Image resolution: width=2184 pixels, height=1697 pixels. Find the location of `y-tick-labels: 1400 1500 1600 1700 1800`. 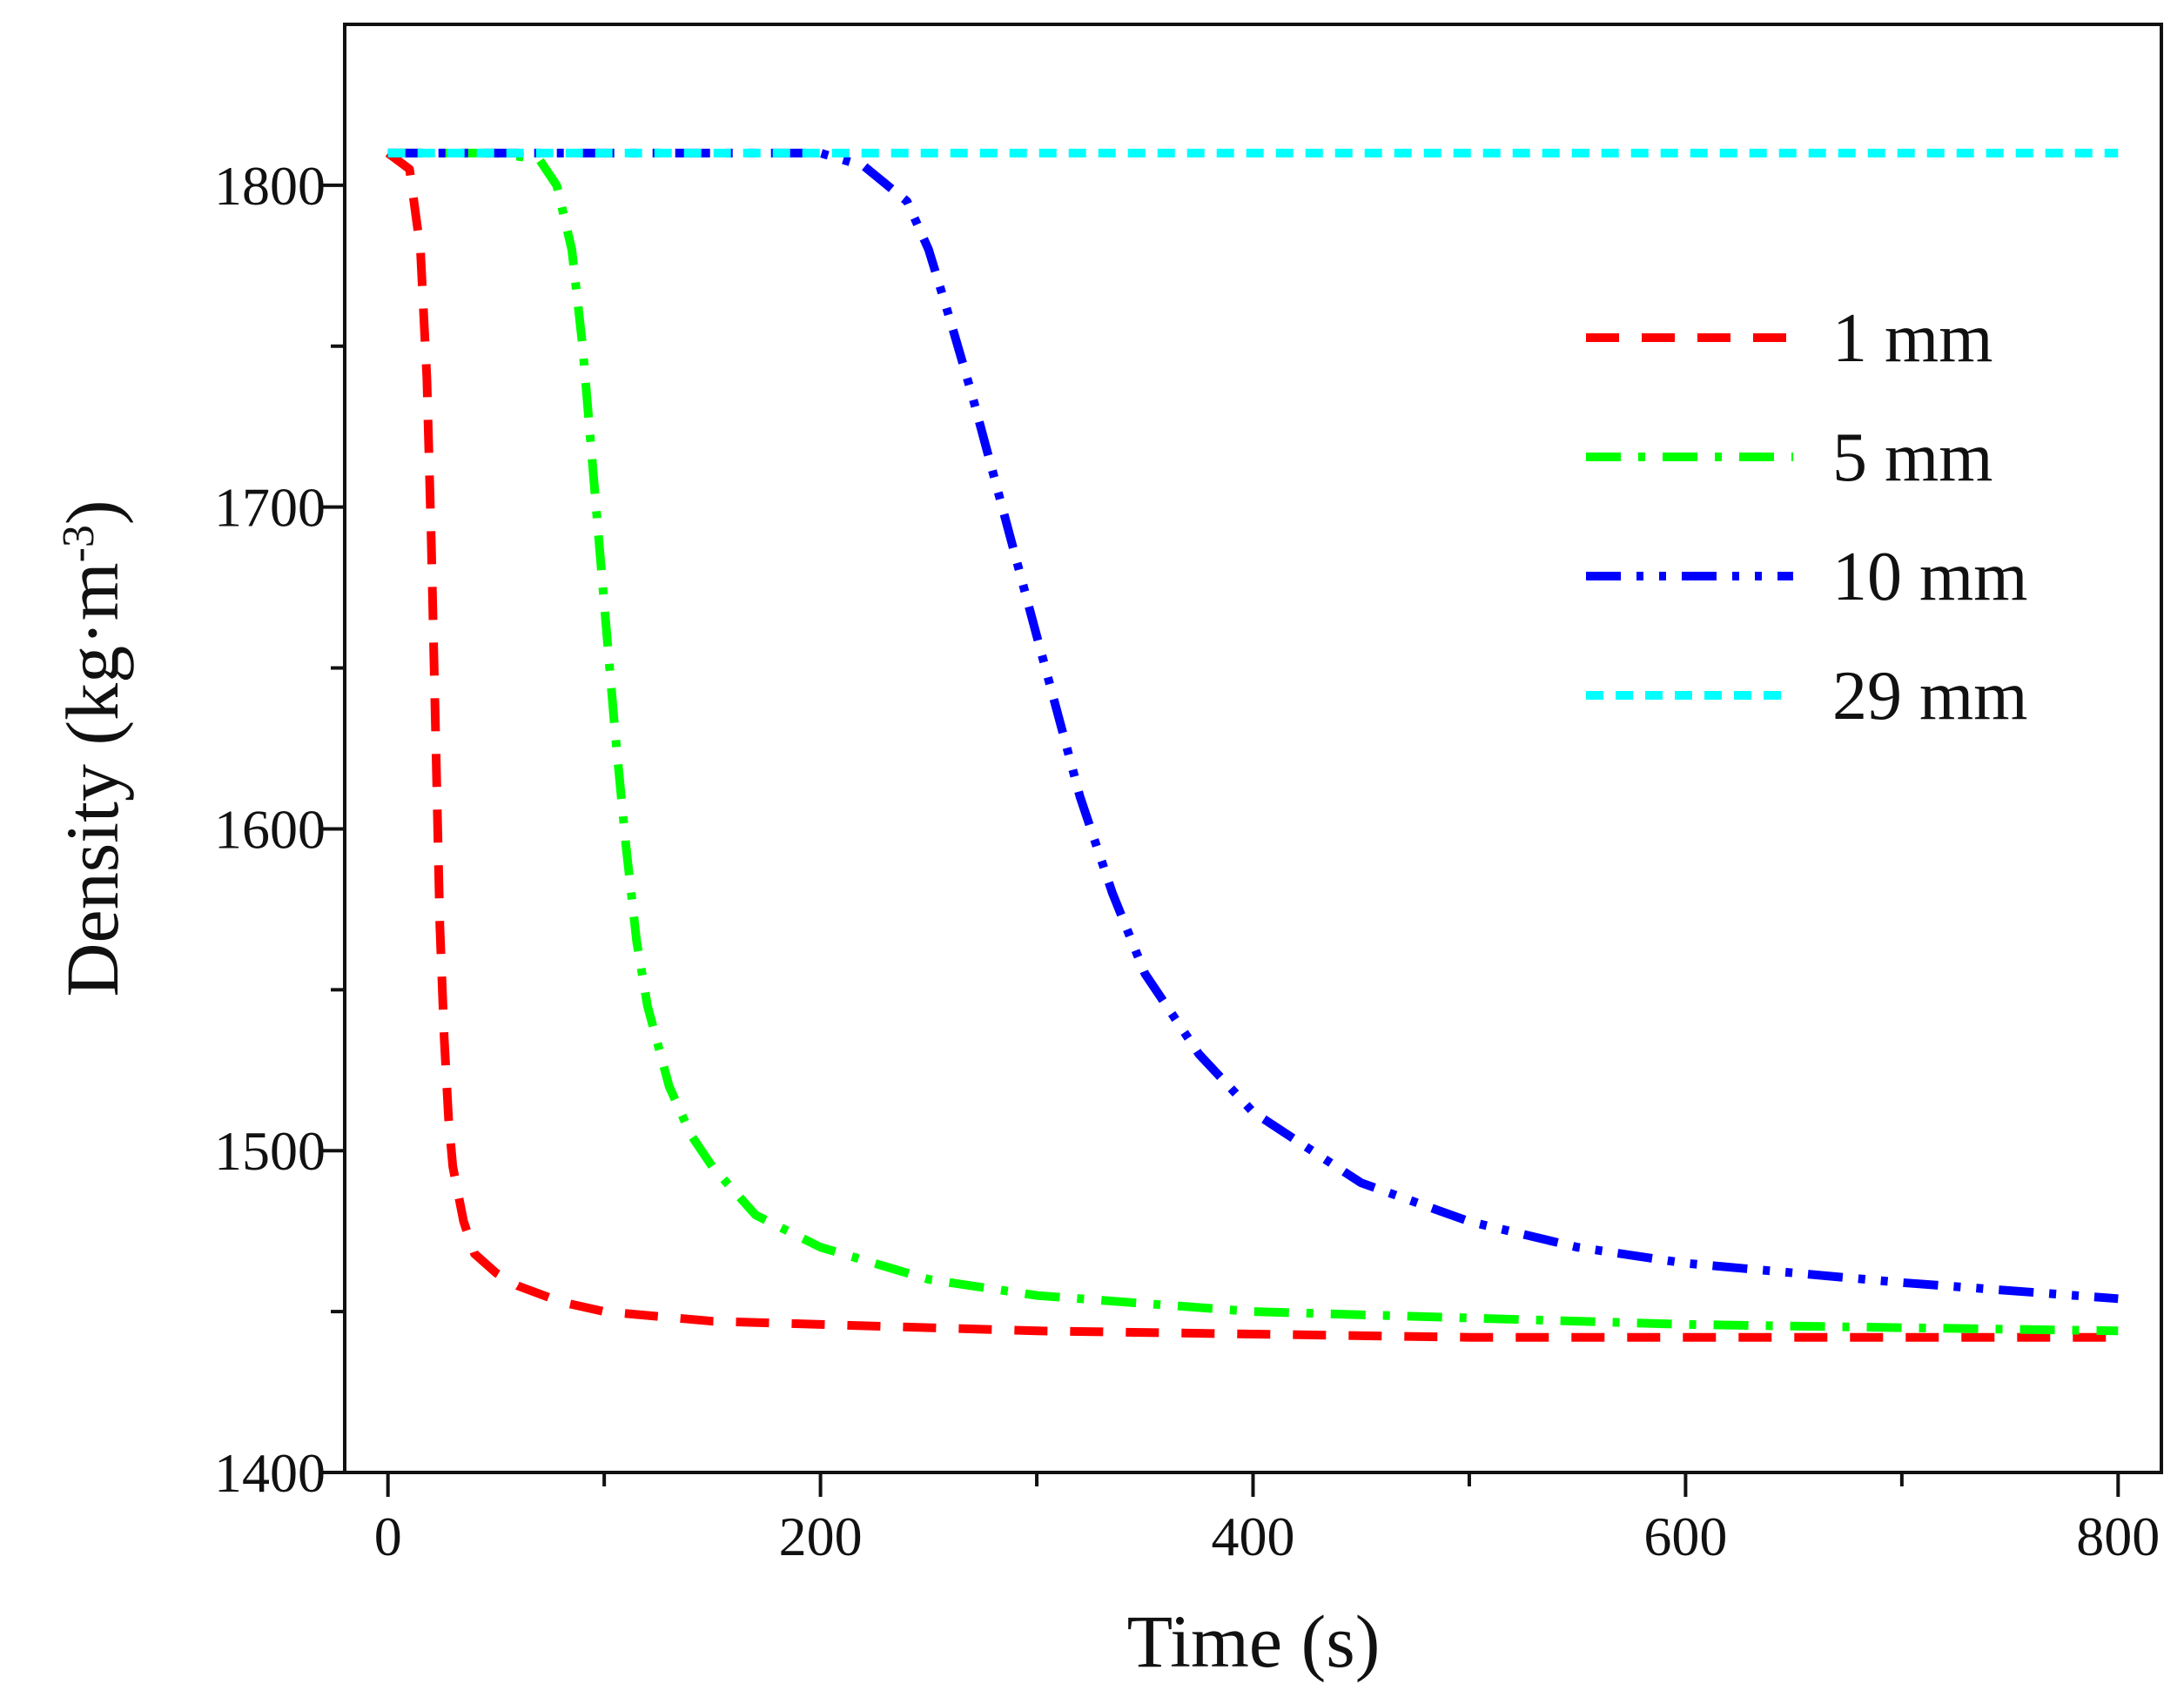

y-tick-labels: 1400 1500 1600 1700 1800 is located at coordinates (270, 829).